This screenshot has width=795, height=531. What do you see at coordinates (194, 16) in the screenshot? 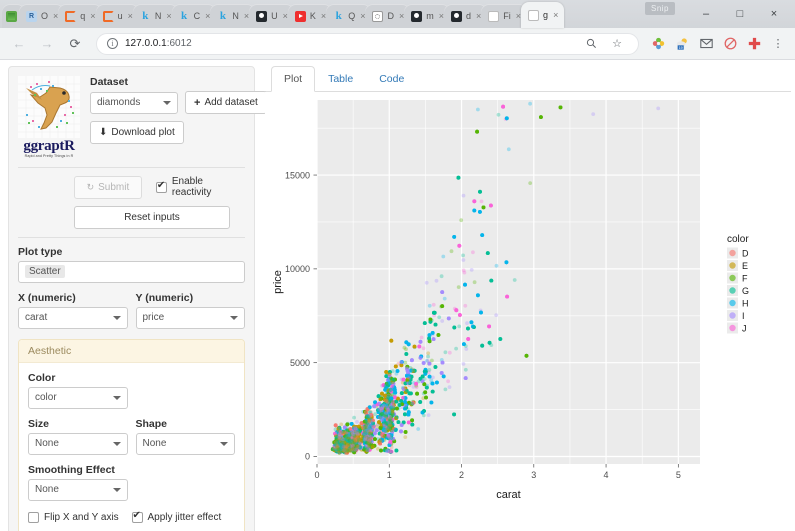
I see `browser-tab: k C ×` at bounding box center [194, 16].